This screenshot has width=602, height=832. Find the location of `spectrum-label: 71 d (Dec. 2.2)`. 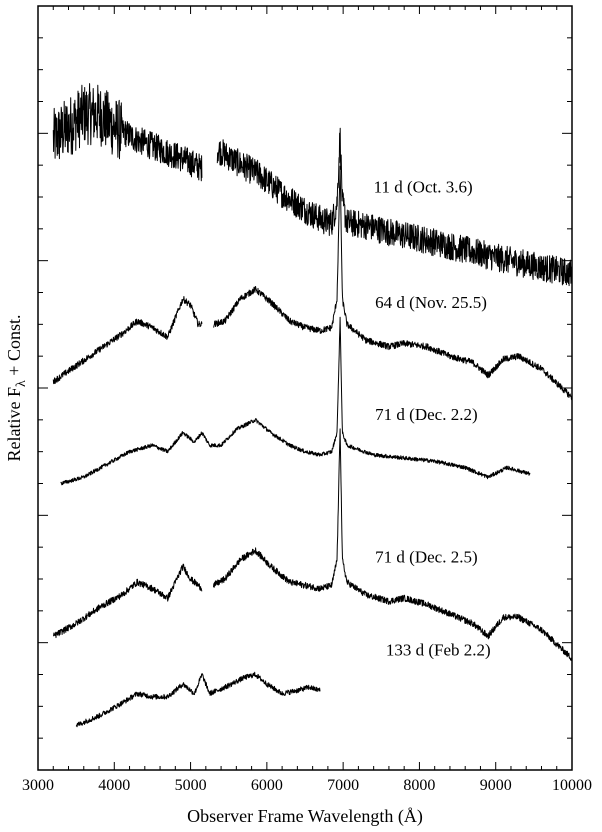

spectrum-label: 71 d (Dec. 2.2) is located at coordinates (426, 414).